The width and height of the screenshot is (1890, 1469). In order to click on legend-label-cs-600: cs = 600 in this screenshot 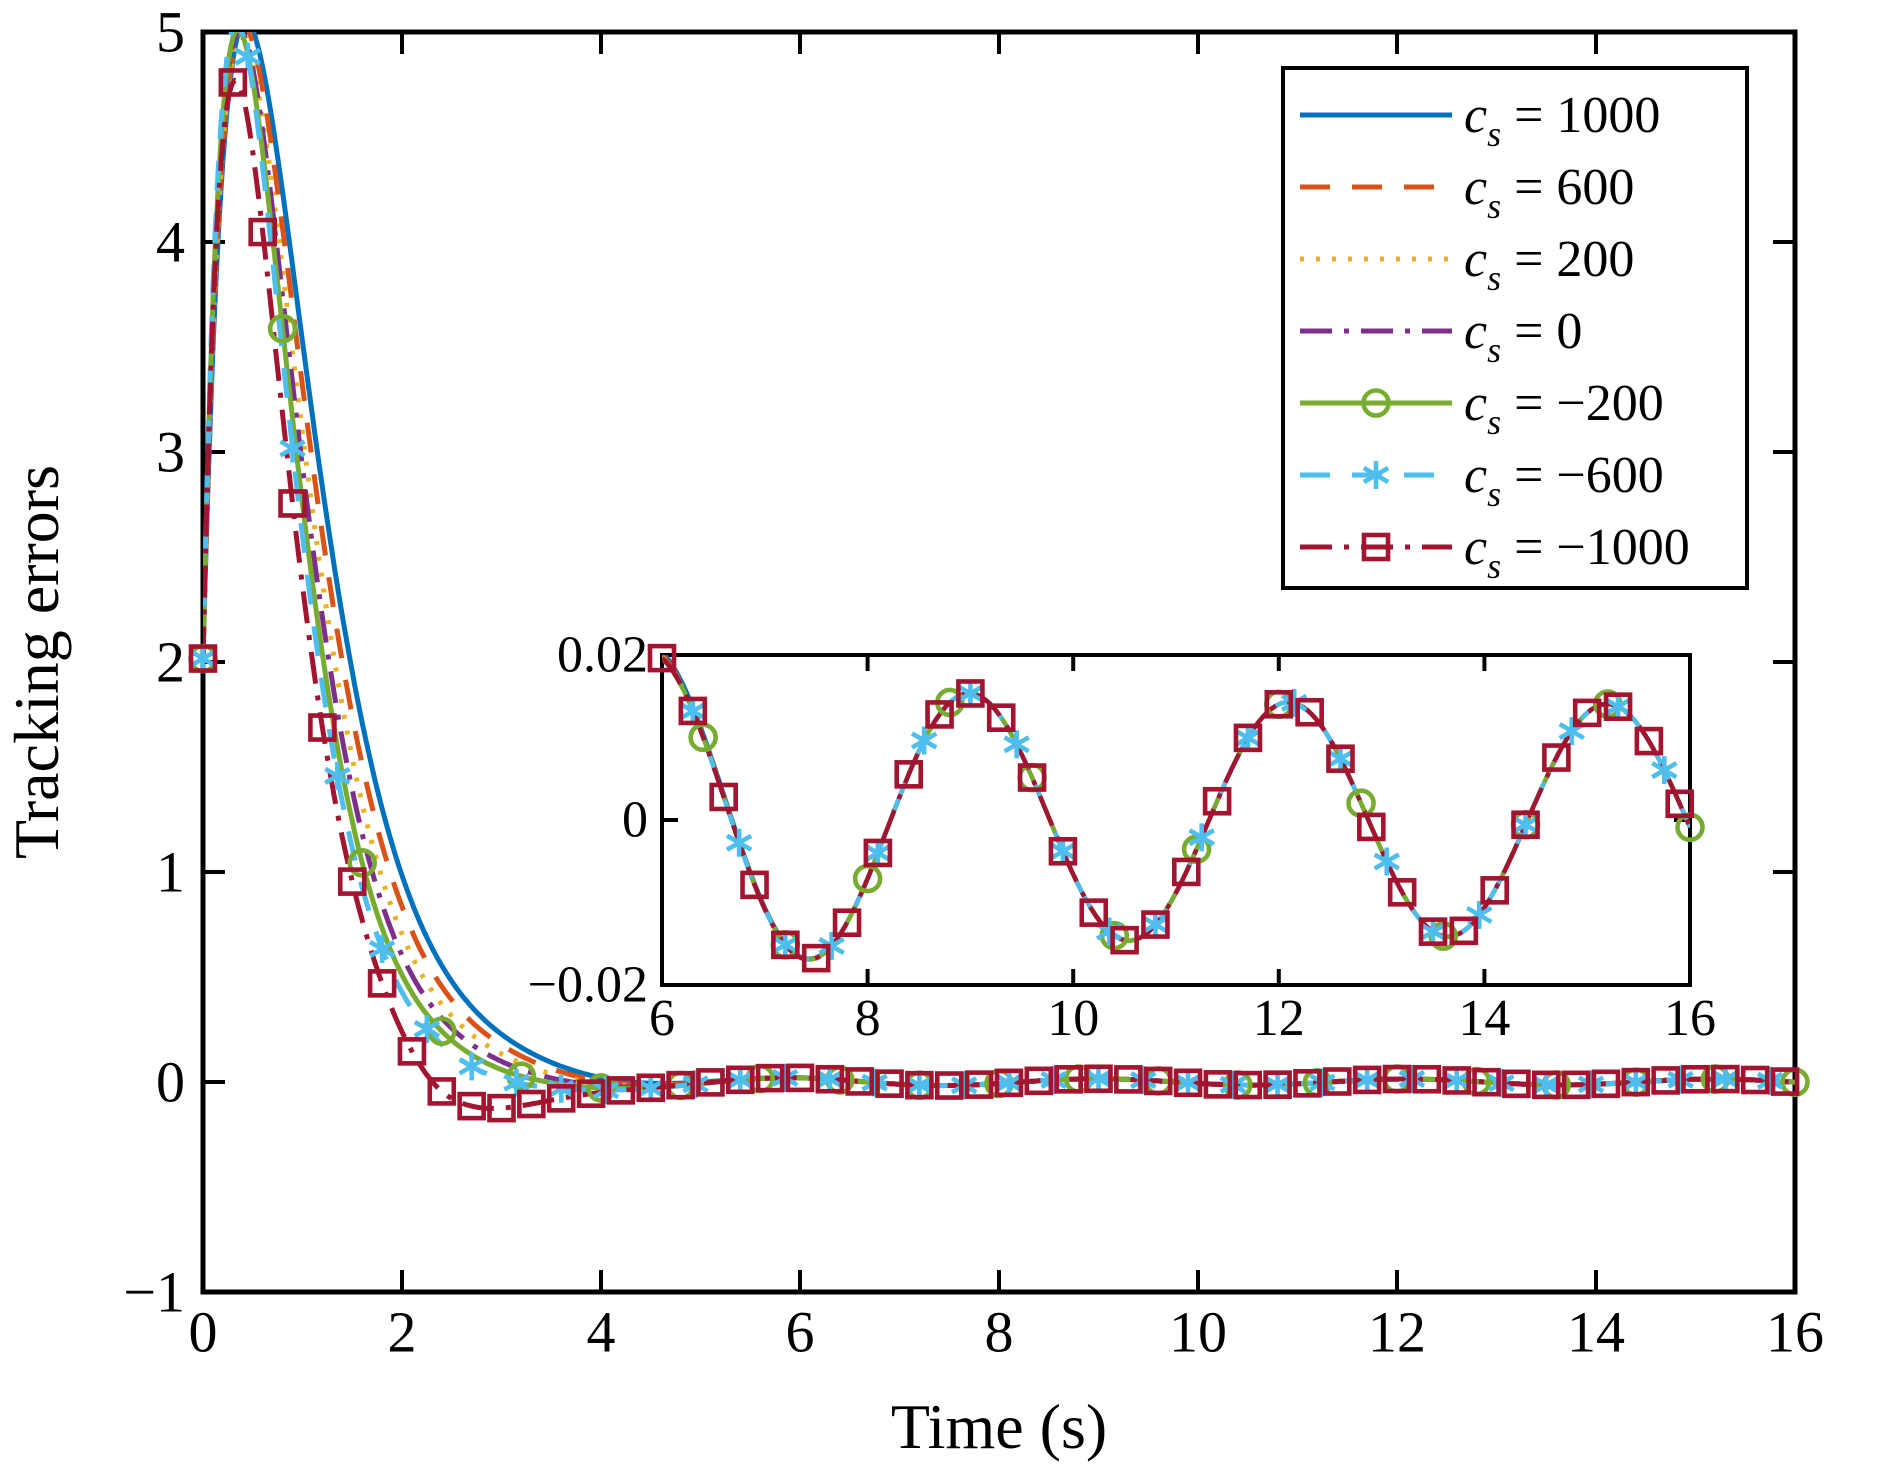, I will do `click(1549, 192)`.